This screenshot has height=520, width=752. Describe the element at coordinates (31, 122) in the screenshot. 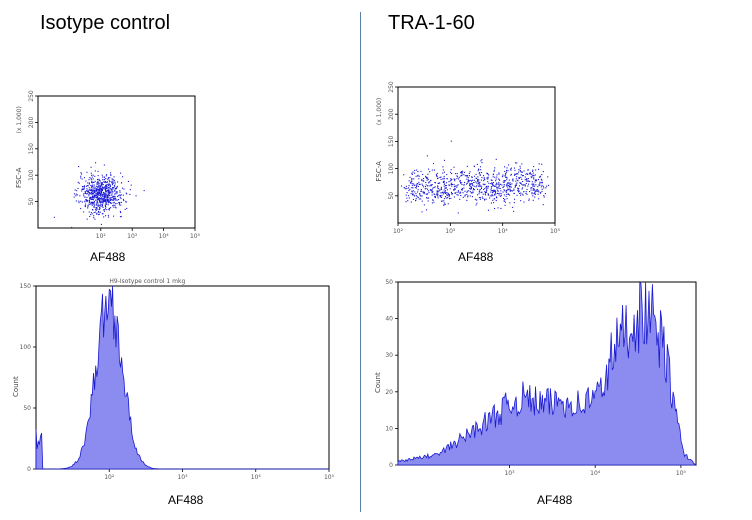

I see `plot-left-dot-y-tick: 200` at that location.